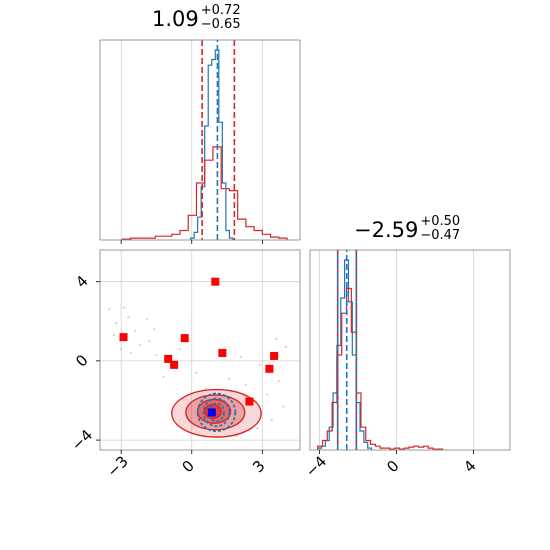 This screenshot has width=550, height=550. What do you see at coordinates (380, 368) in the screenshot?
I see `parameter-2-red-histogram` at bounding box center [380, 368].